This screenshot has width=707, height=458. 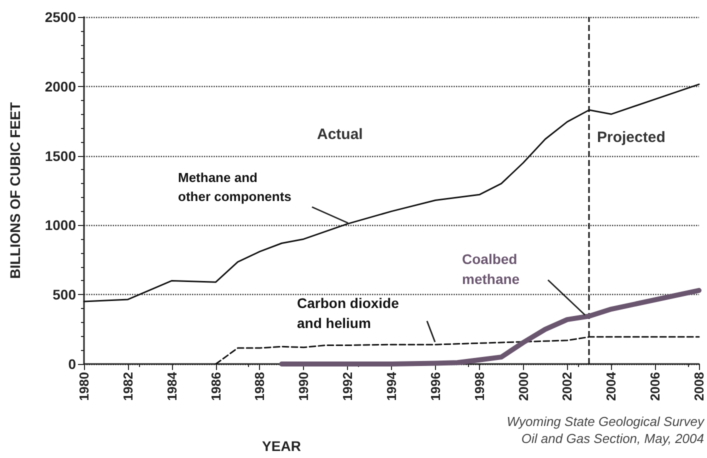 What do you see at coordinates (567, 386) in the screenshot?
I see `x-tick-label: 2002` at bounding box center [567, 386].